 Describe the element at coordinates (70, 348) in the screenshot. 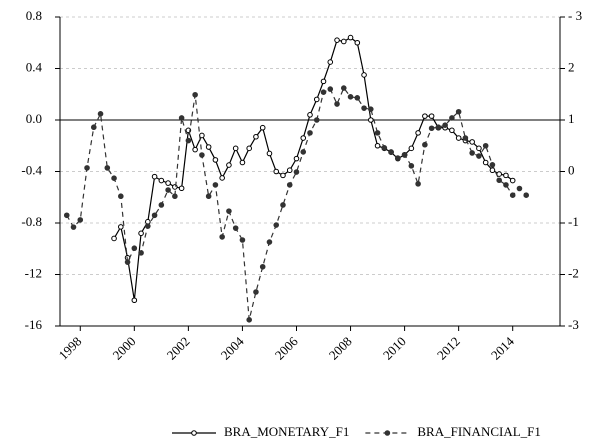

I see `x-tick-label: 1998` at that location.